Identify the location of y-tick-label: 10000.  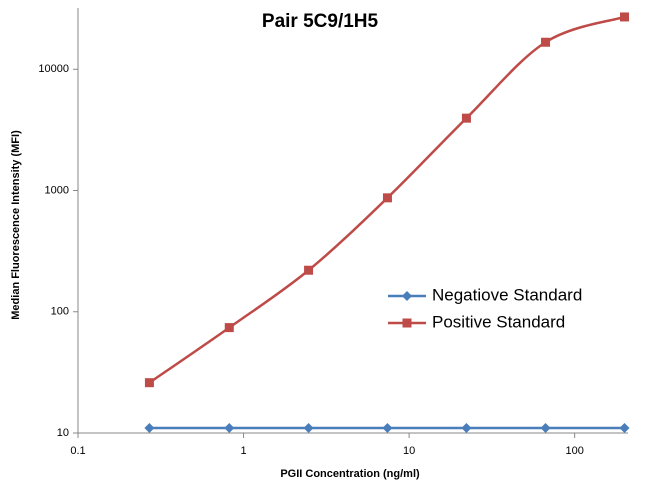
(53, 69).